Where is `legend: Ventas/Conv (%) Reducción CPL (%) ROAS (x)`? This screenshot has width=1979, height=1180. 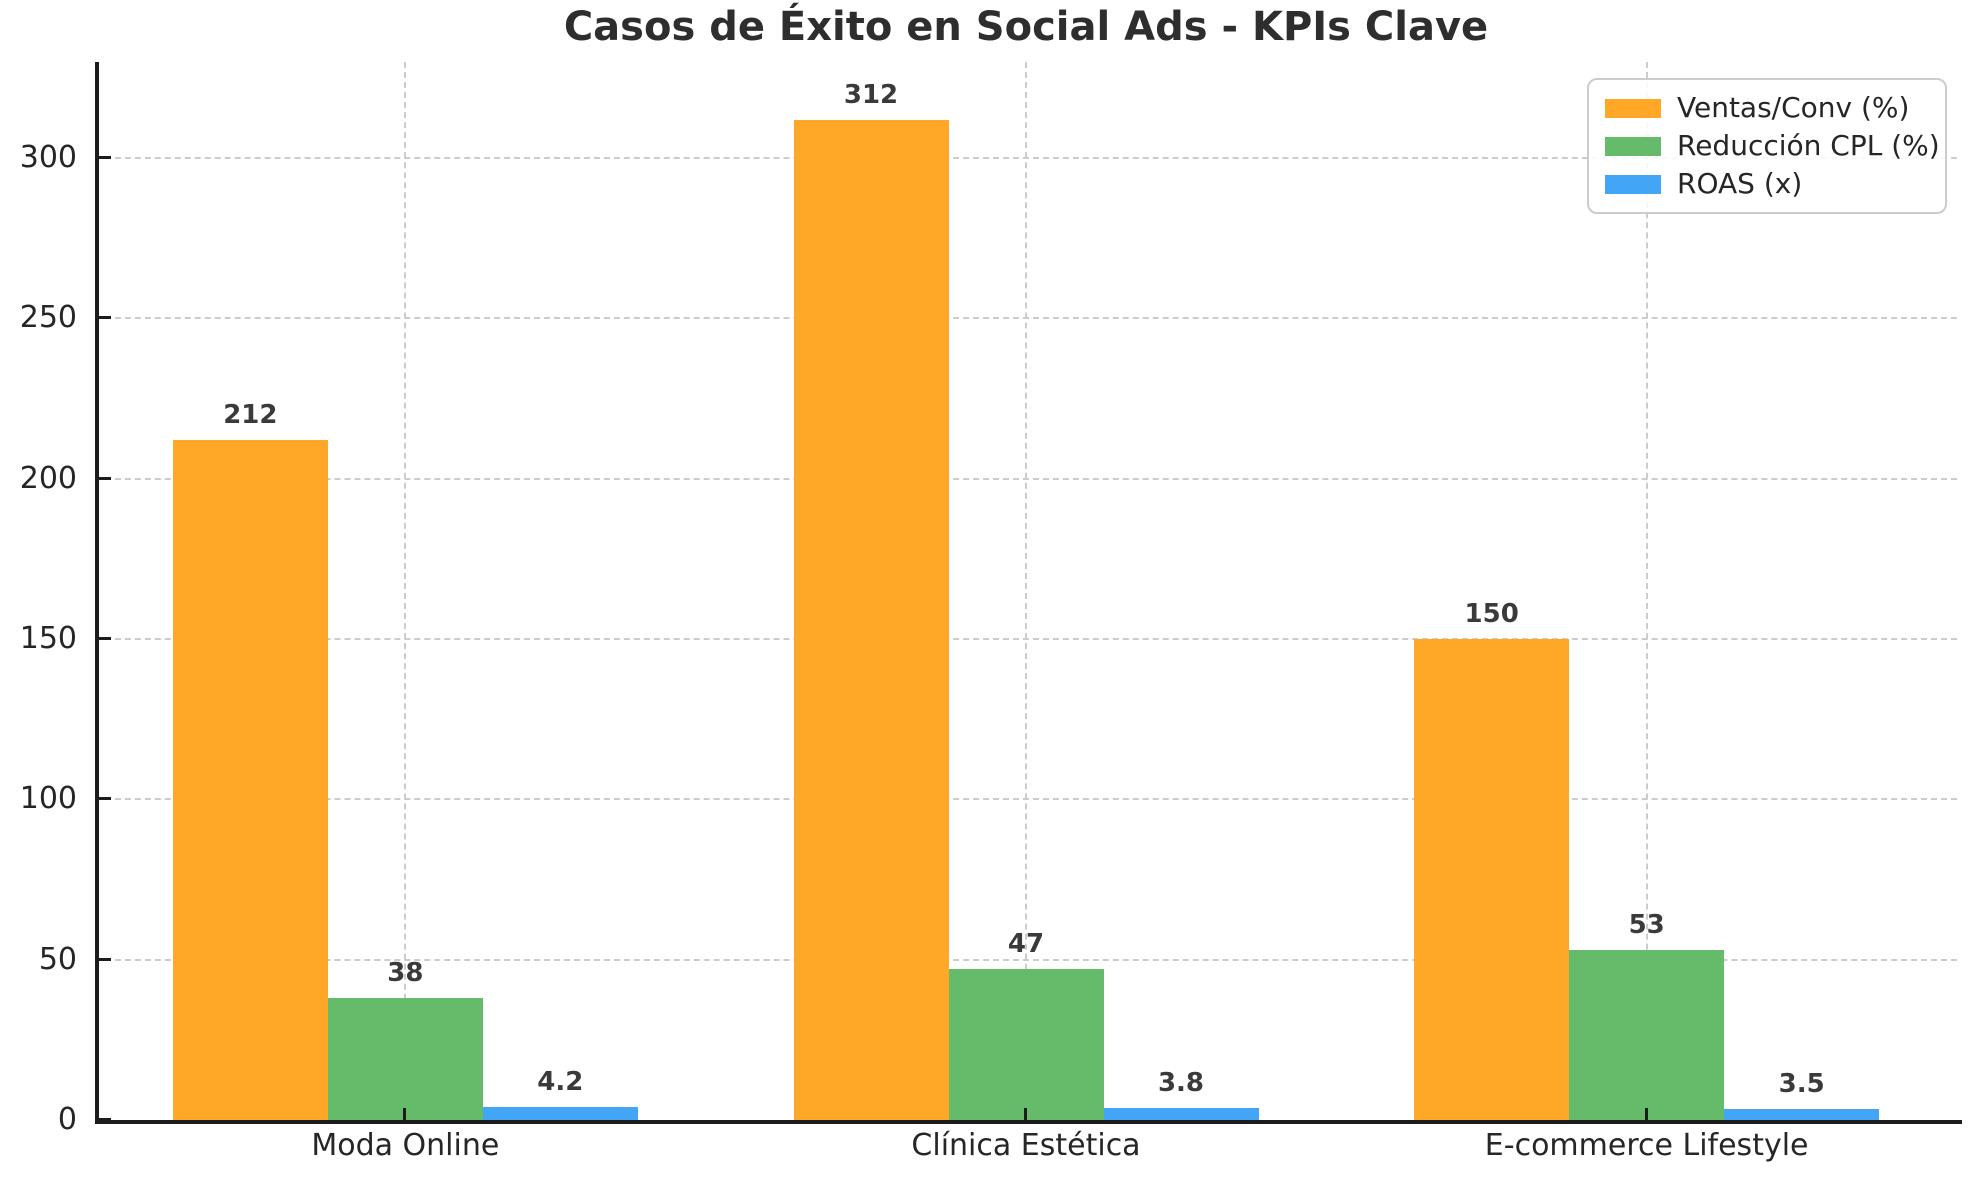
legend: Ventas/Conv (%) Reducción CPL (%) ROAS (x) is located at coordinates (1767, 146).